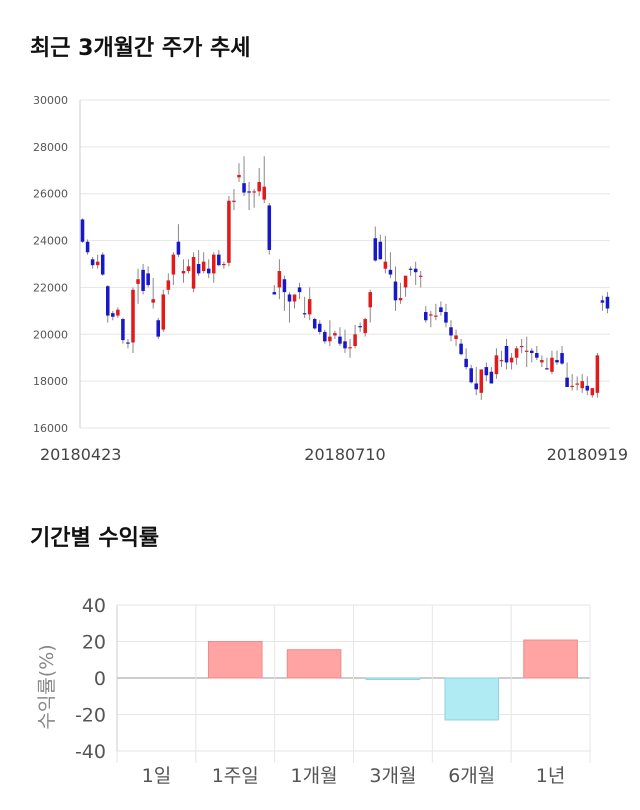  Describe the element at coordinates (50, 194) in the screenshot. I see `y-tick-label: 26000` at that location.